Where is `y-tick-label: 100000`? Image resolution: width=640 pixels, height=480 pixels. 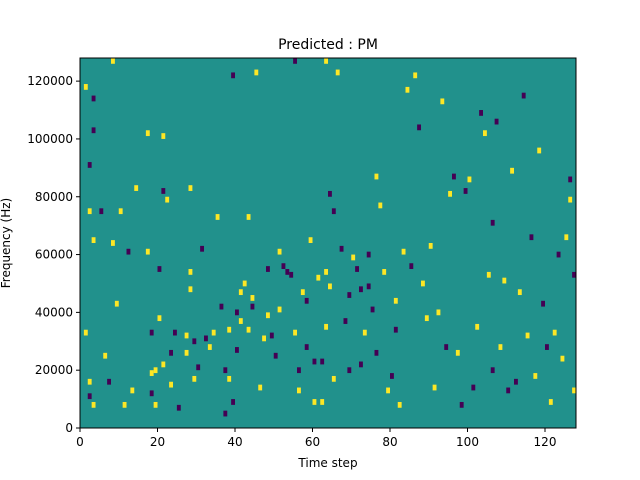
y-tick-label: 100000 is located at coordinates (50, 139).